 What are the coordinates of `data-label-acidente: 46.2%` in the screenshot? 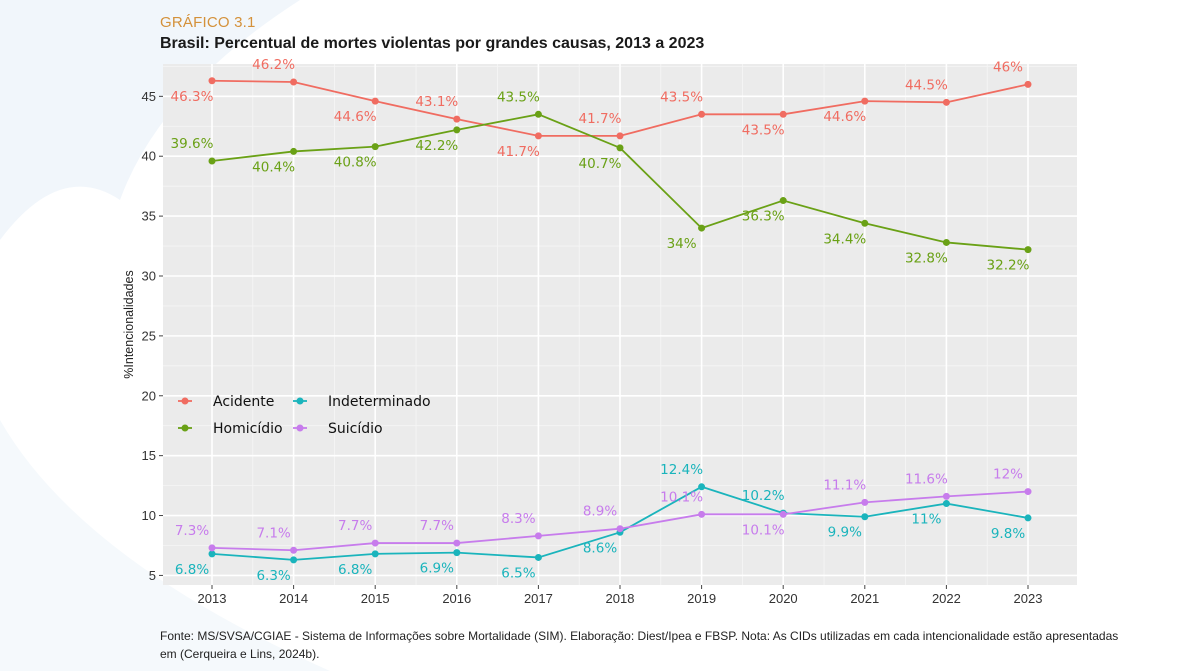 It's located at (273, 65).